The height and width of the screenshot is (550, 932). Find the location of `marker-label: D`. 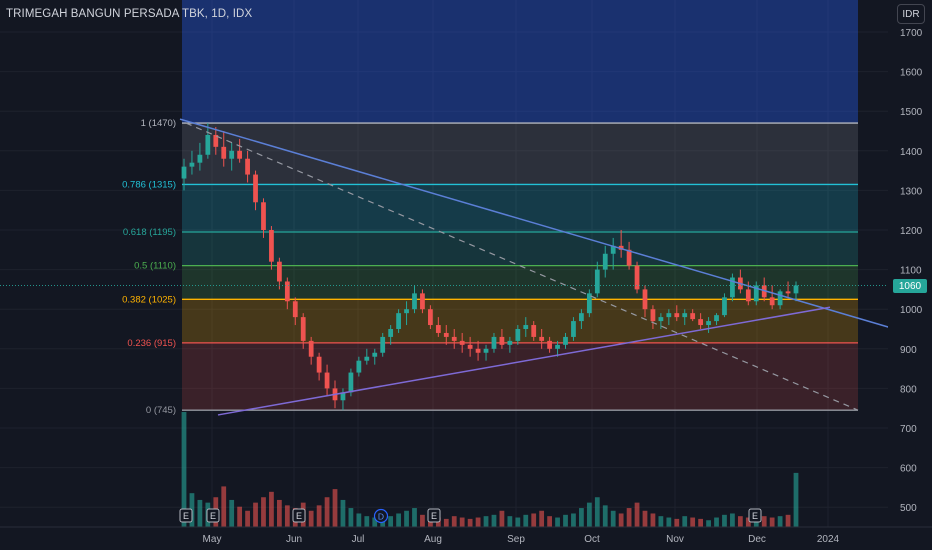

marker-label: D is located at coordinates (381, 517).